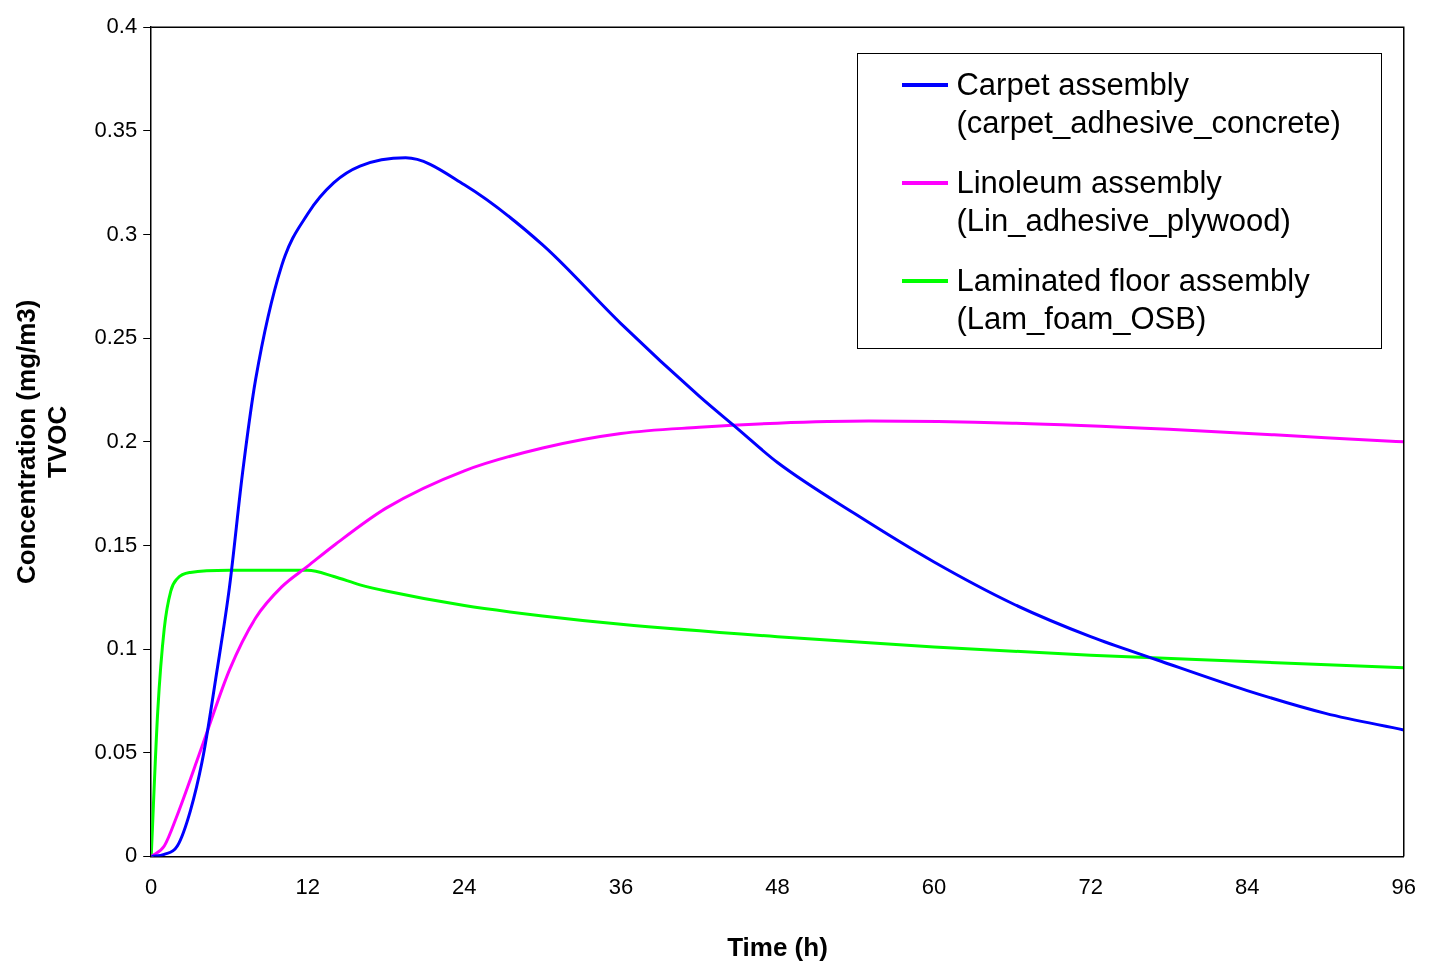 The image size is (1434, 968). Describe the element at coordinates (777, 886) in the screenshot. I see `x-tick-label: 48` at that location.